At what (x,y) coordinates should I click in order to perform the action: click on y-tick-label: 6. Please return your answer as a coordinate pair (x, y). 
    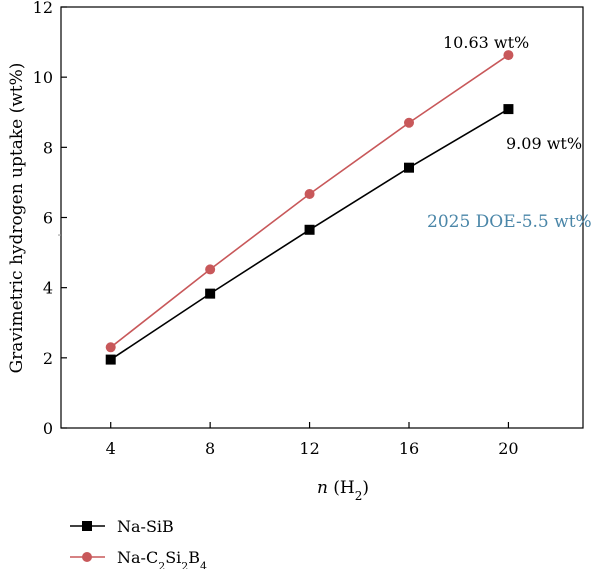
    Looking at the image, I should click on (48, 218).